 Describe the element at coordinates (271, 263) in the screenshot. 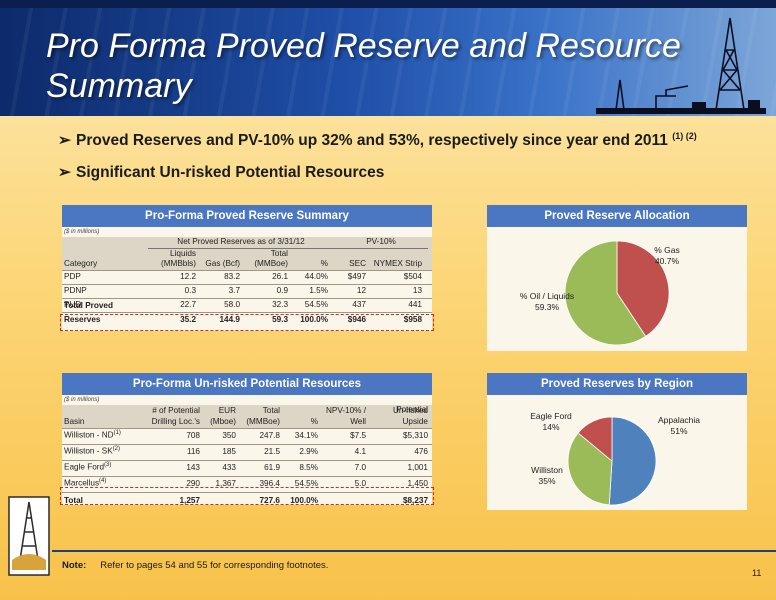

I see `column-header: (MMBoe)` at that location.